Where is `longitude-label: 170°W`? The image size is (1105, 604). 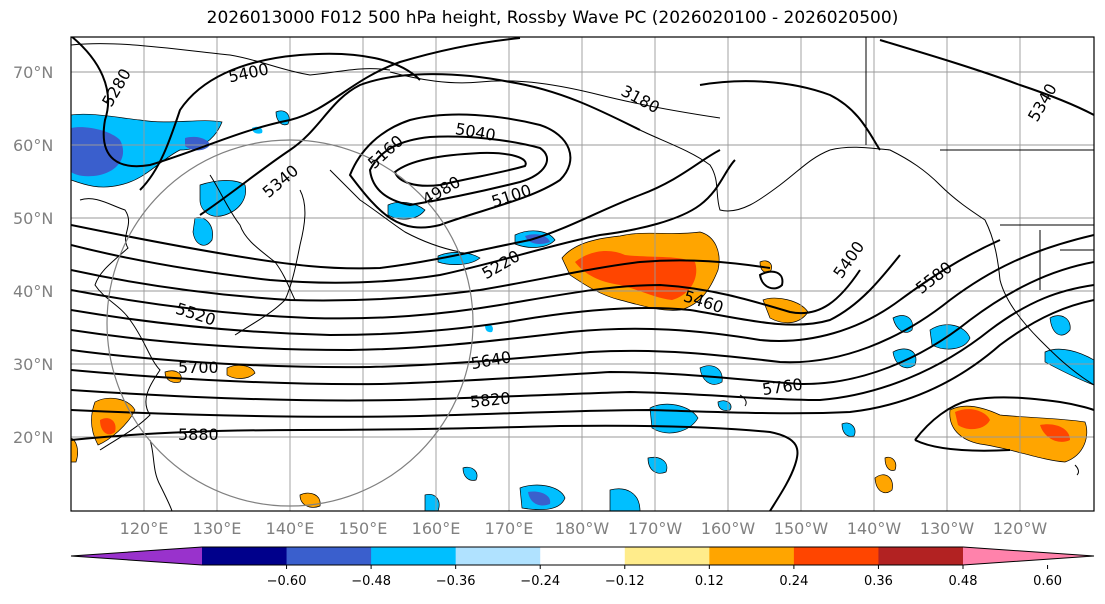 longitude-label: 170°W is located at coordinates (655, 528).